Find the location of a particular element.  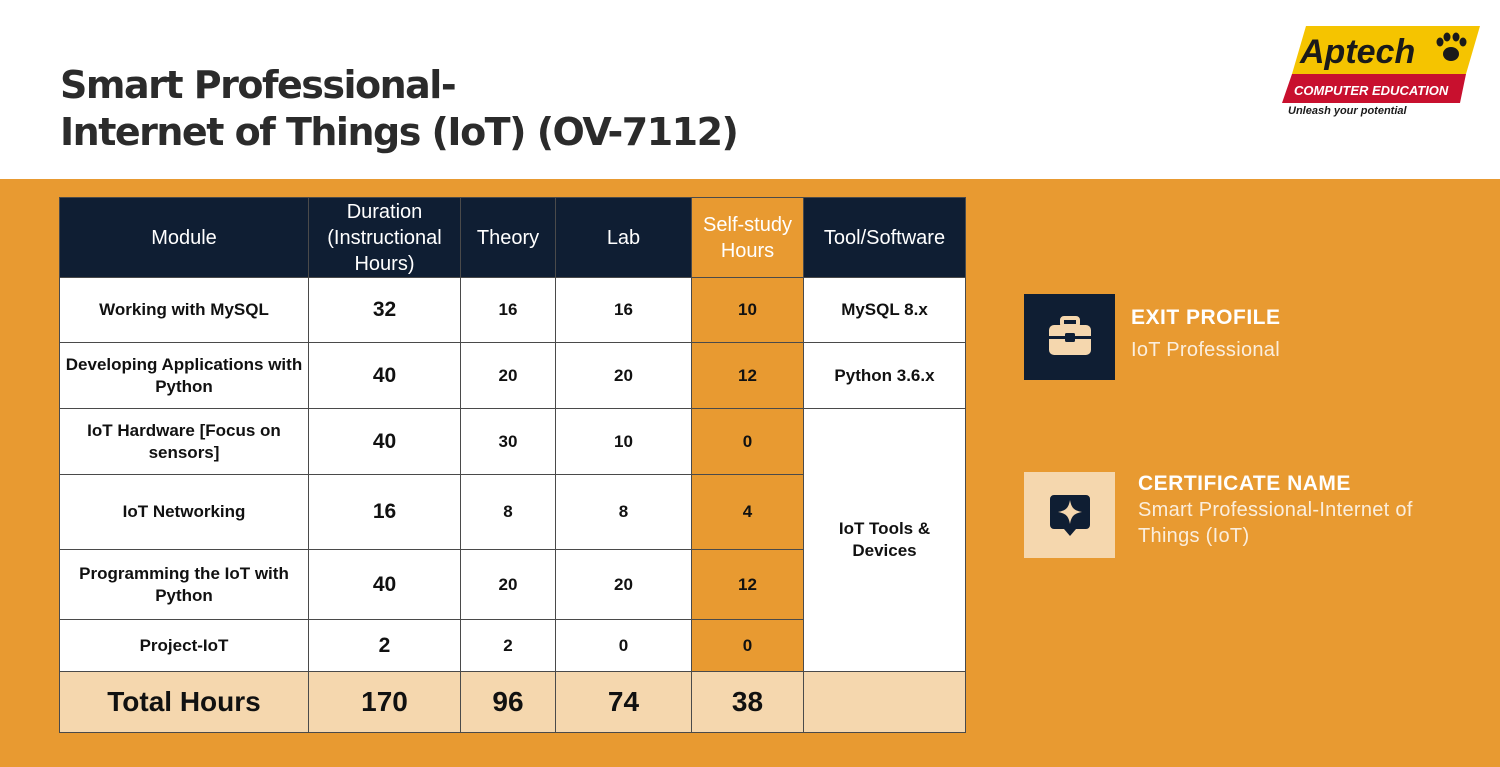

logo-brand: Aptech is located at coordinates (1357, 52).